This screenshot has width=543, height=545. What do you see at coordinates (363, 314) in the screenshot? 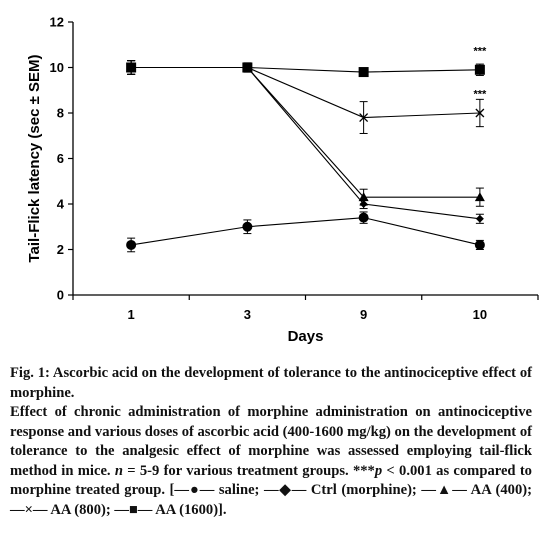
I see `x-tick-label: 9` at bounding box center [363, 314].